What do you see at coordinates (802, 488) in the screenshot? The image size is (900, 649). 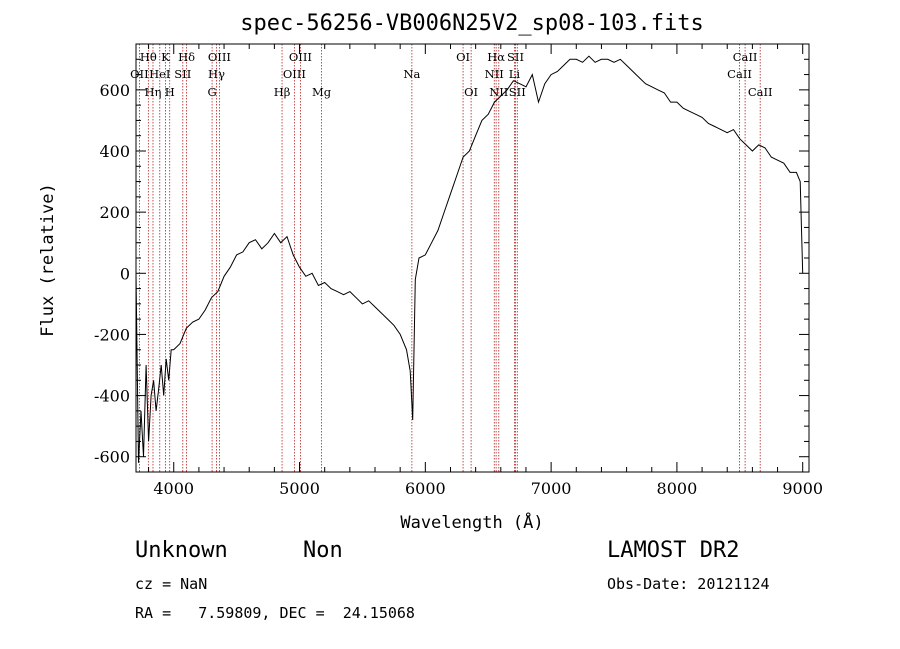 I see `x-tick-label: 9000` at bounding box center [802, 488].